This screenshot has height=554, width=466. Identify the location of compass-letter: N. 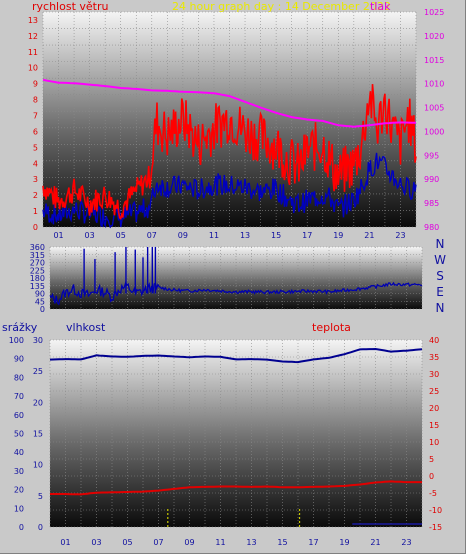
(440, 308).